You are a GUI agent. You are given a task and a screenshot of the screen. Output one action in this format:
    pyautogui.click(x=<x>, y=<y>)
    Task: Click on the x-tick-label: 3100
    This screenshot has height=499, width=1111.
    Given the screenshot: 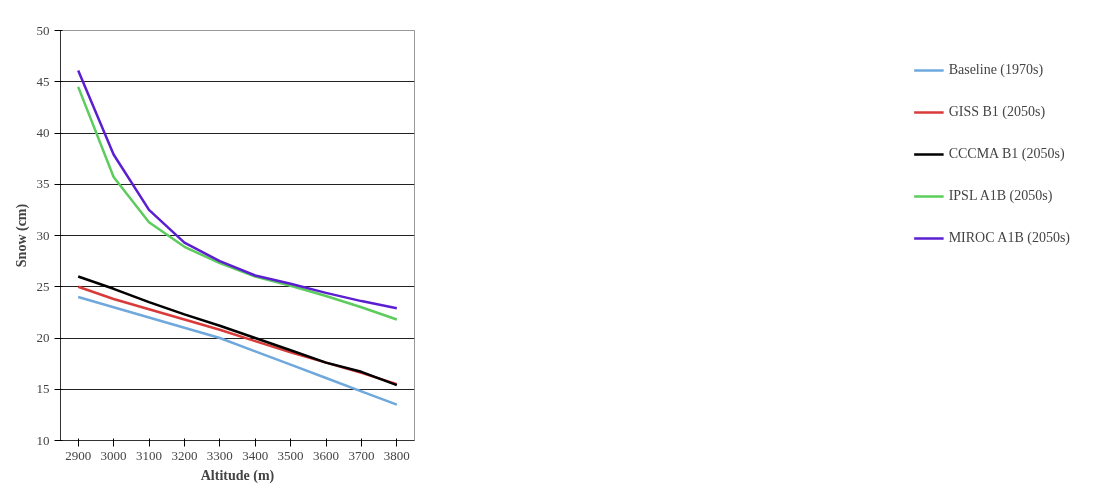 What is the action you would take?
    pyautogui.click(x=149, y=455)
    